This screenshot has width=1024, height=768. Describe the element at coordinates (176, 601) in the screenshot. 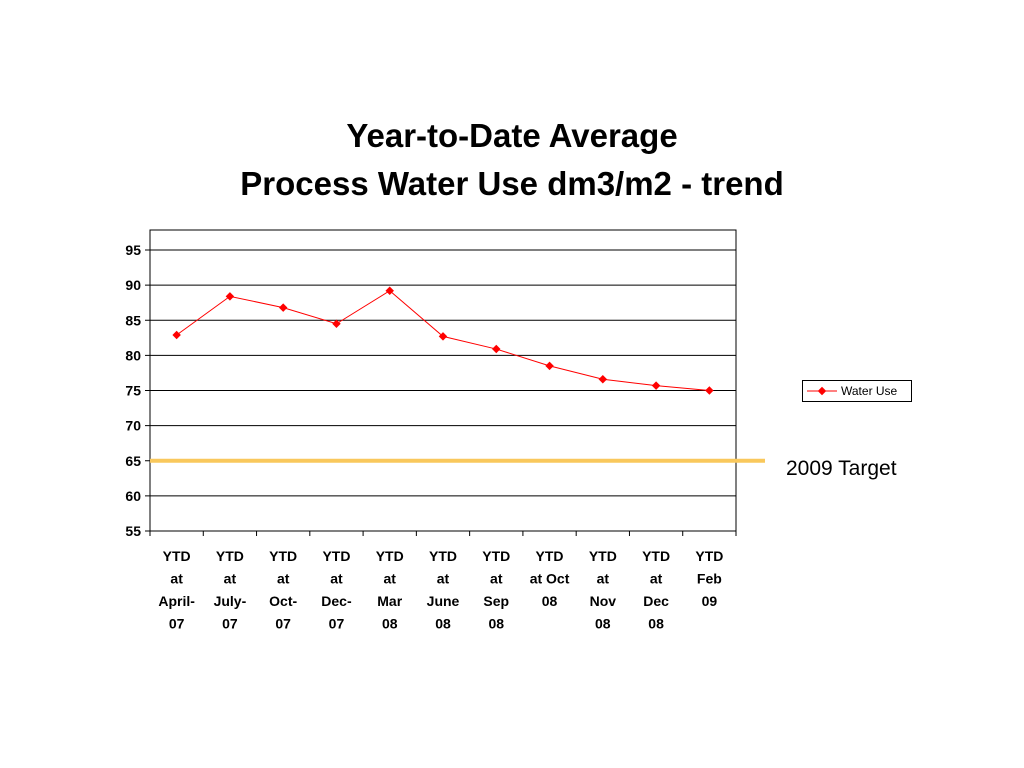

I see `x-tick-label-line: April-` at that location.